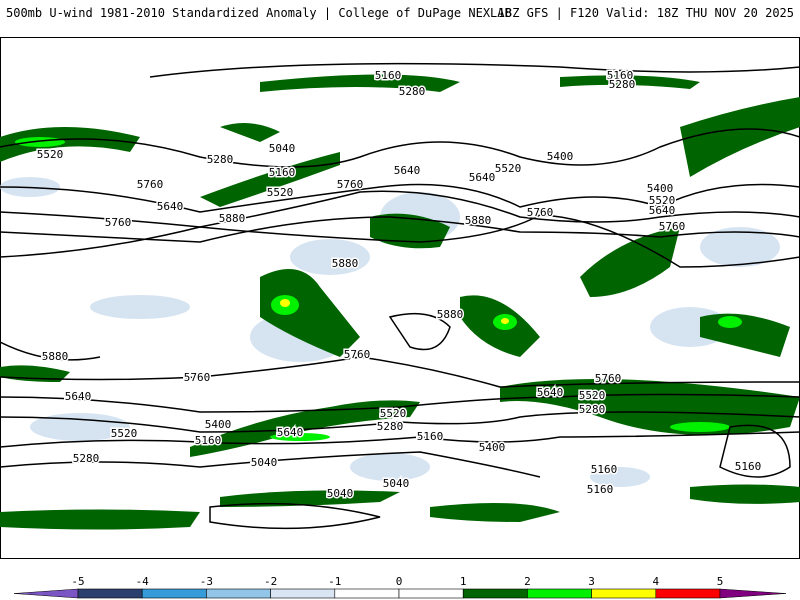  I want to click on extreme-positive-anomaly-shading, so click(394, 311).